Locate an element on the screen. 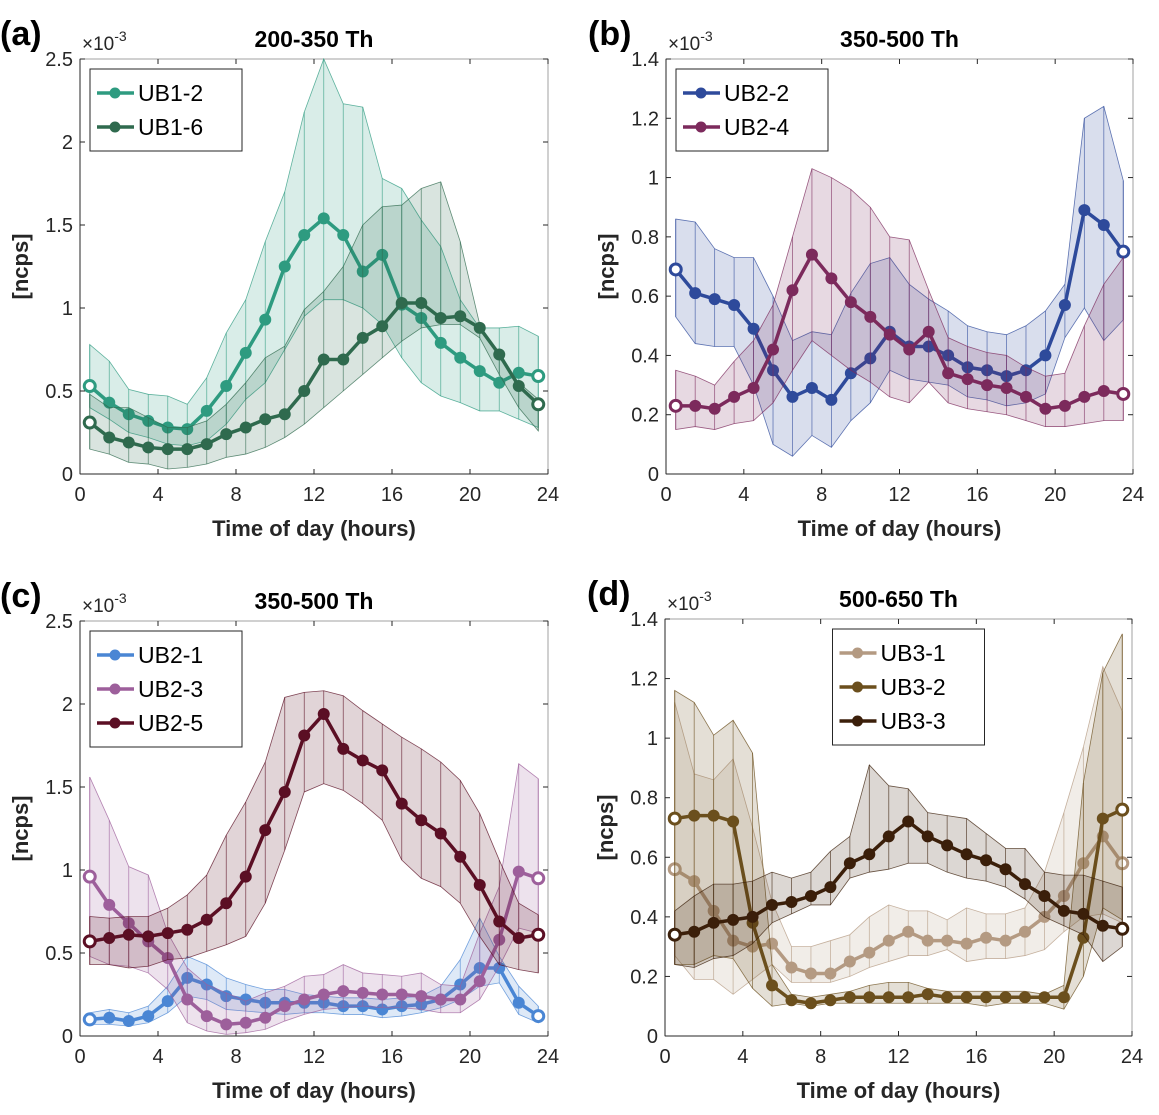  y-multiplier: ×10⁻³ is located at coordinates (104, 603).